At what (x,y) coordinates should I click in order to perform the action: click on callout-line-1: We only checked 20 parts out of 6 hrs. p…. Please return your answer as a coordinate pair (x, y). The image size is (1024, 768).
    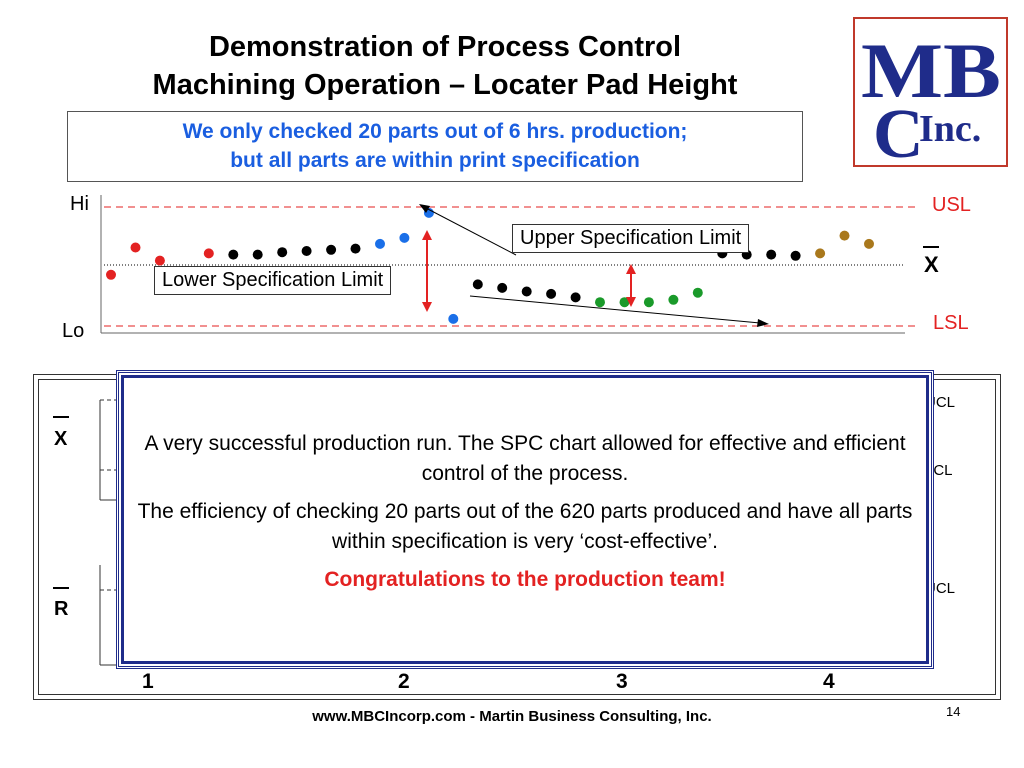
    Looking at the image, I should click on (435, 131).